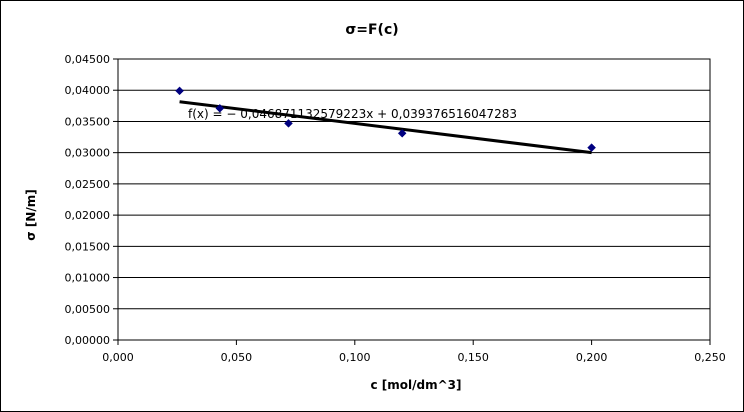 The width and height of the screenshot is (744, 412). I want to click on y-tick-label: 0,01000, so click(88, 278).